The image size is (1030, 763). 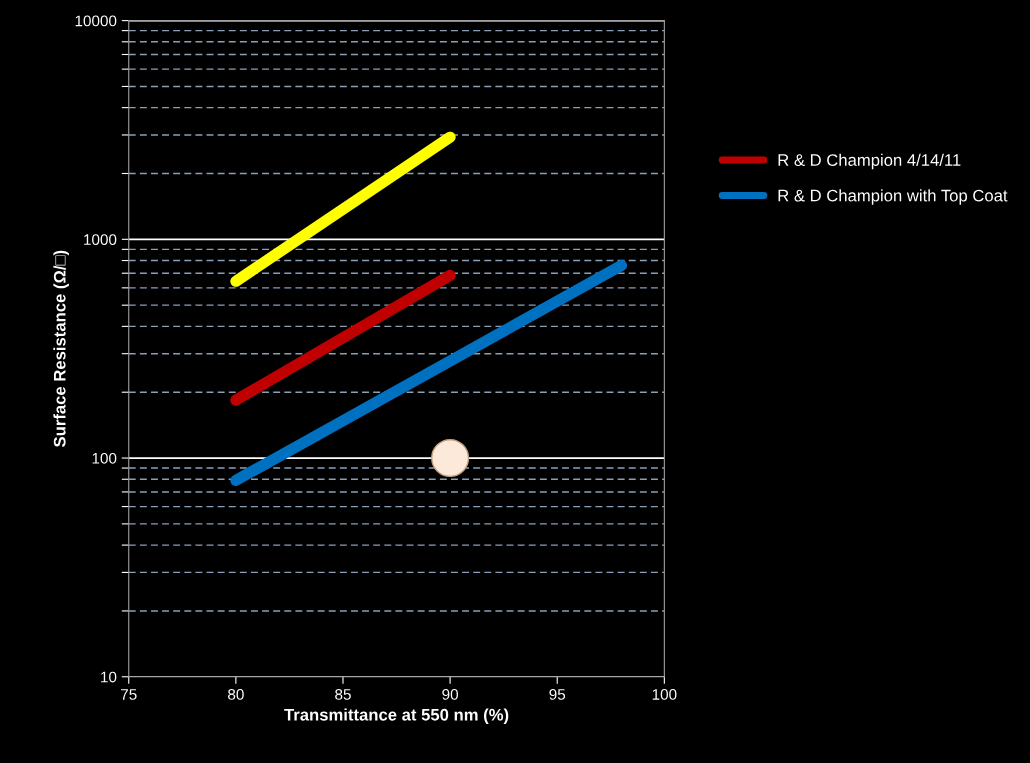 What do you see at coordinates (396, 716) in the screenshot?
I see `x-axis-title: Transmittance at 550 nm (%)` at bounding box center [396, 716].